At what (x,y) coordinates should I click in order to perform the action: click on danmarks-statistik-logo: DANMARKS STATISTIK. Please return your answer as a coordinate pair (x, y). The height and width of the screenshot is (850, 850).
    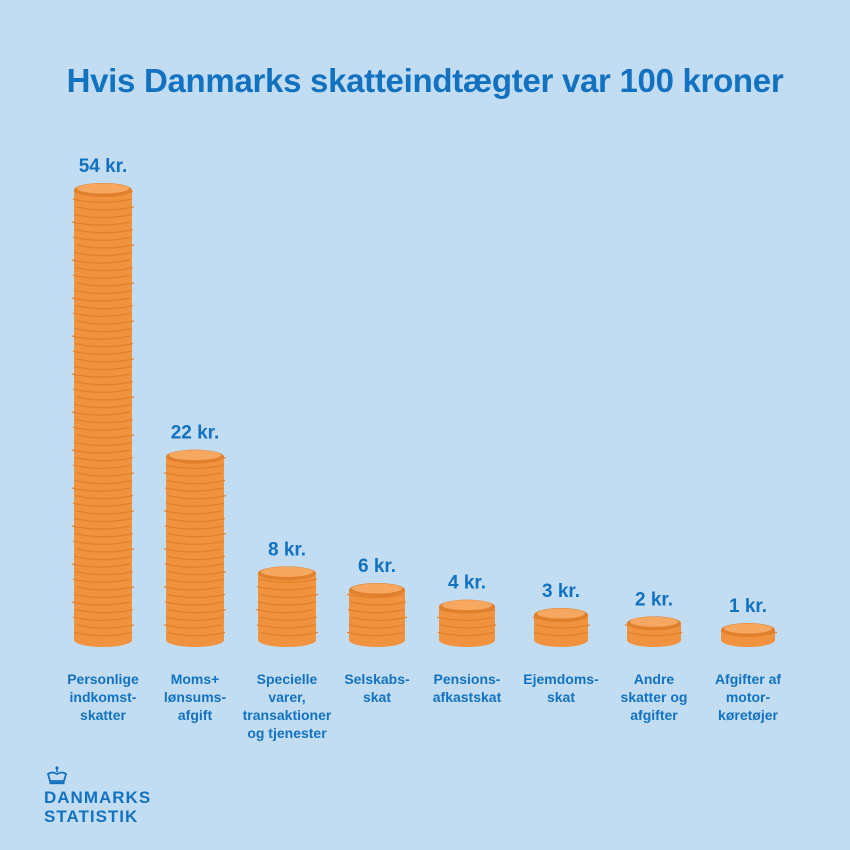
    Looking at the image, I should click on (97, 796).